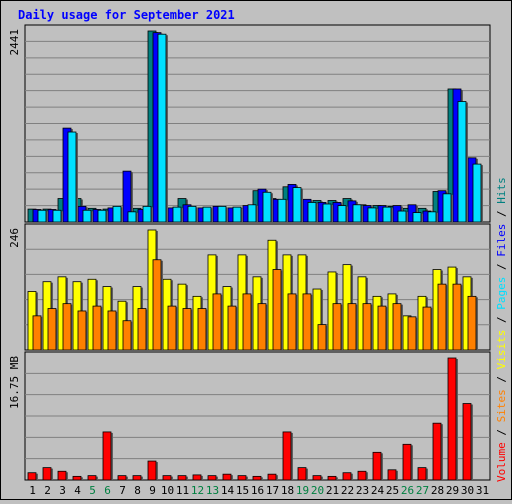  What do you see at coordinates (501, 350) in the screenshot?
I see `legend-item-visits: Visits` at bounding box center [501, 350].